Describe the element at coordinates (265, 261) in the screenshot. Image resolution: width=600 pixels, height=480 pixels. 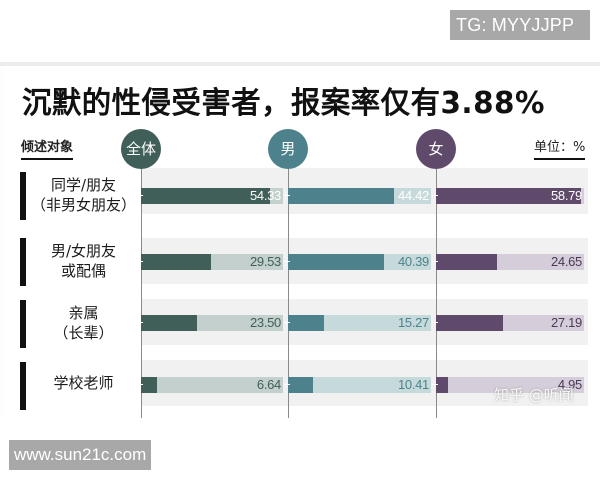
I see `bar-value-label: 29.53` at that location.